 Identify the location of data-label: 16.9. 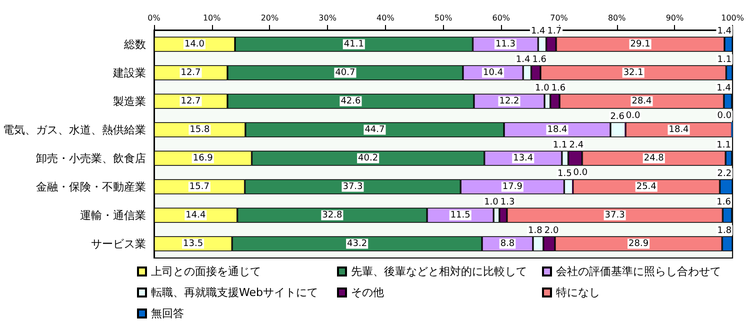
(203, 158).